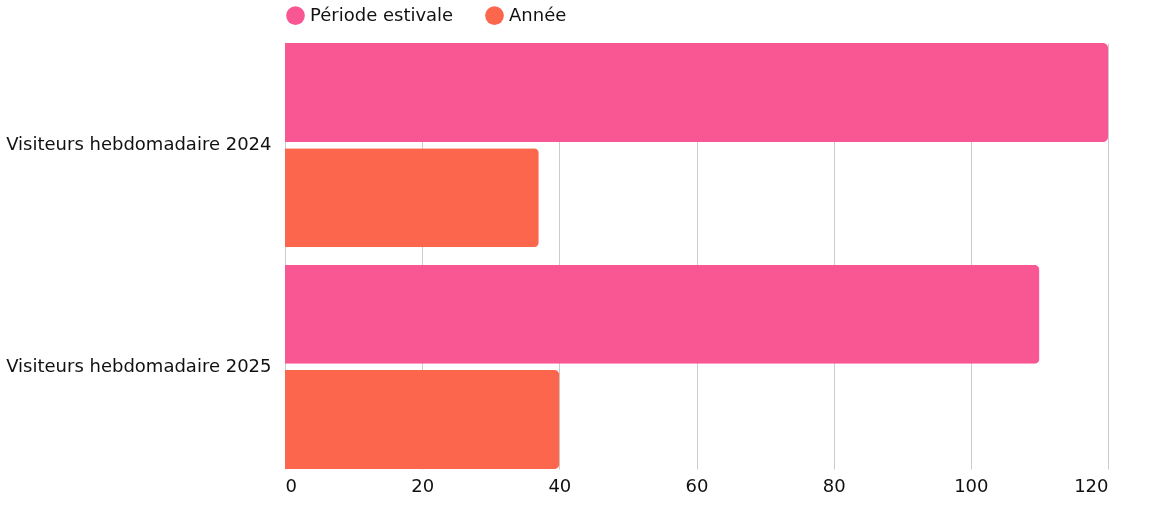 The height and width of the screenshot is (522, 1171). Describe the element at coordinates (291, 485) in the screenshot. I see `x-tick-label: 0` at that location.